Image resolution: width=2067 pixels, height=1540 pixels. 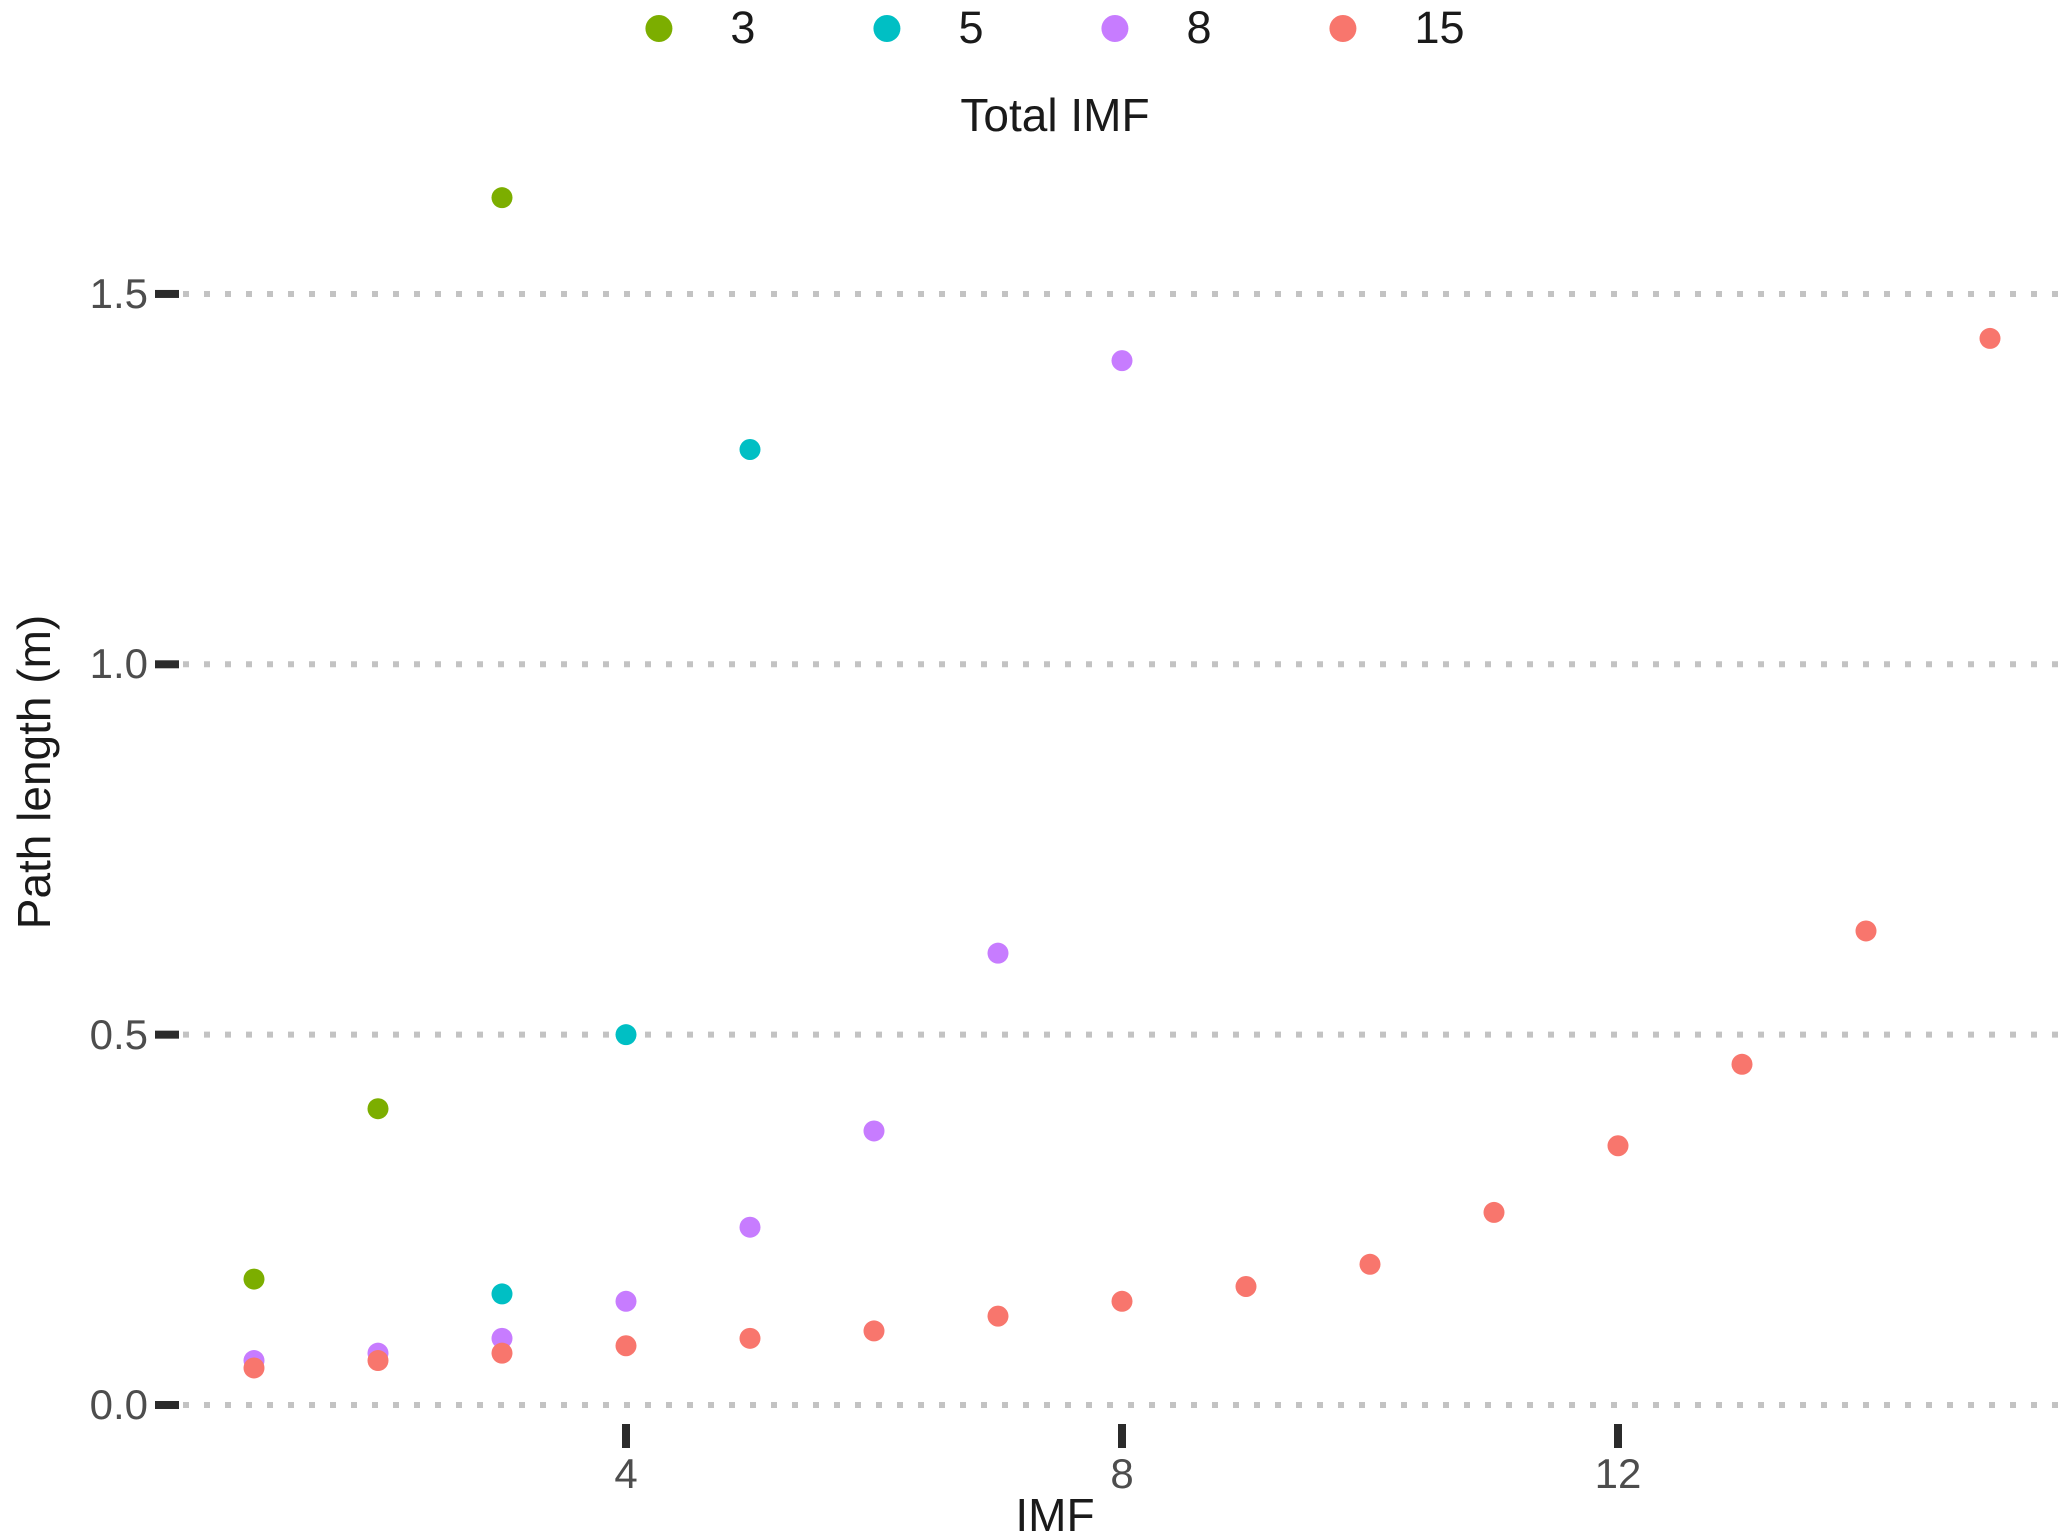 I want to click on legend-key-label-8: 8, so click(x=1199, y=27).